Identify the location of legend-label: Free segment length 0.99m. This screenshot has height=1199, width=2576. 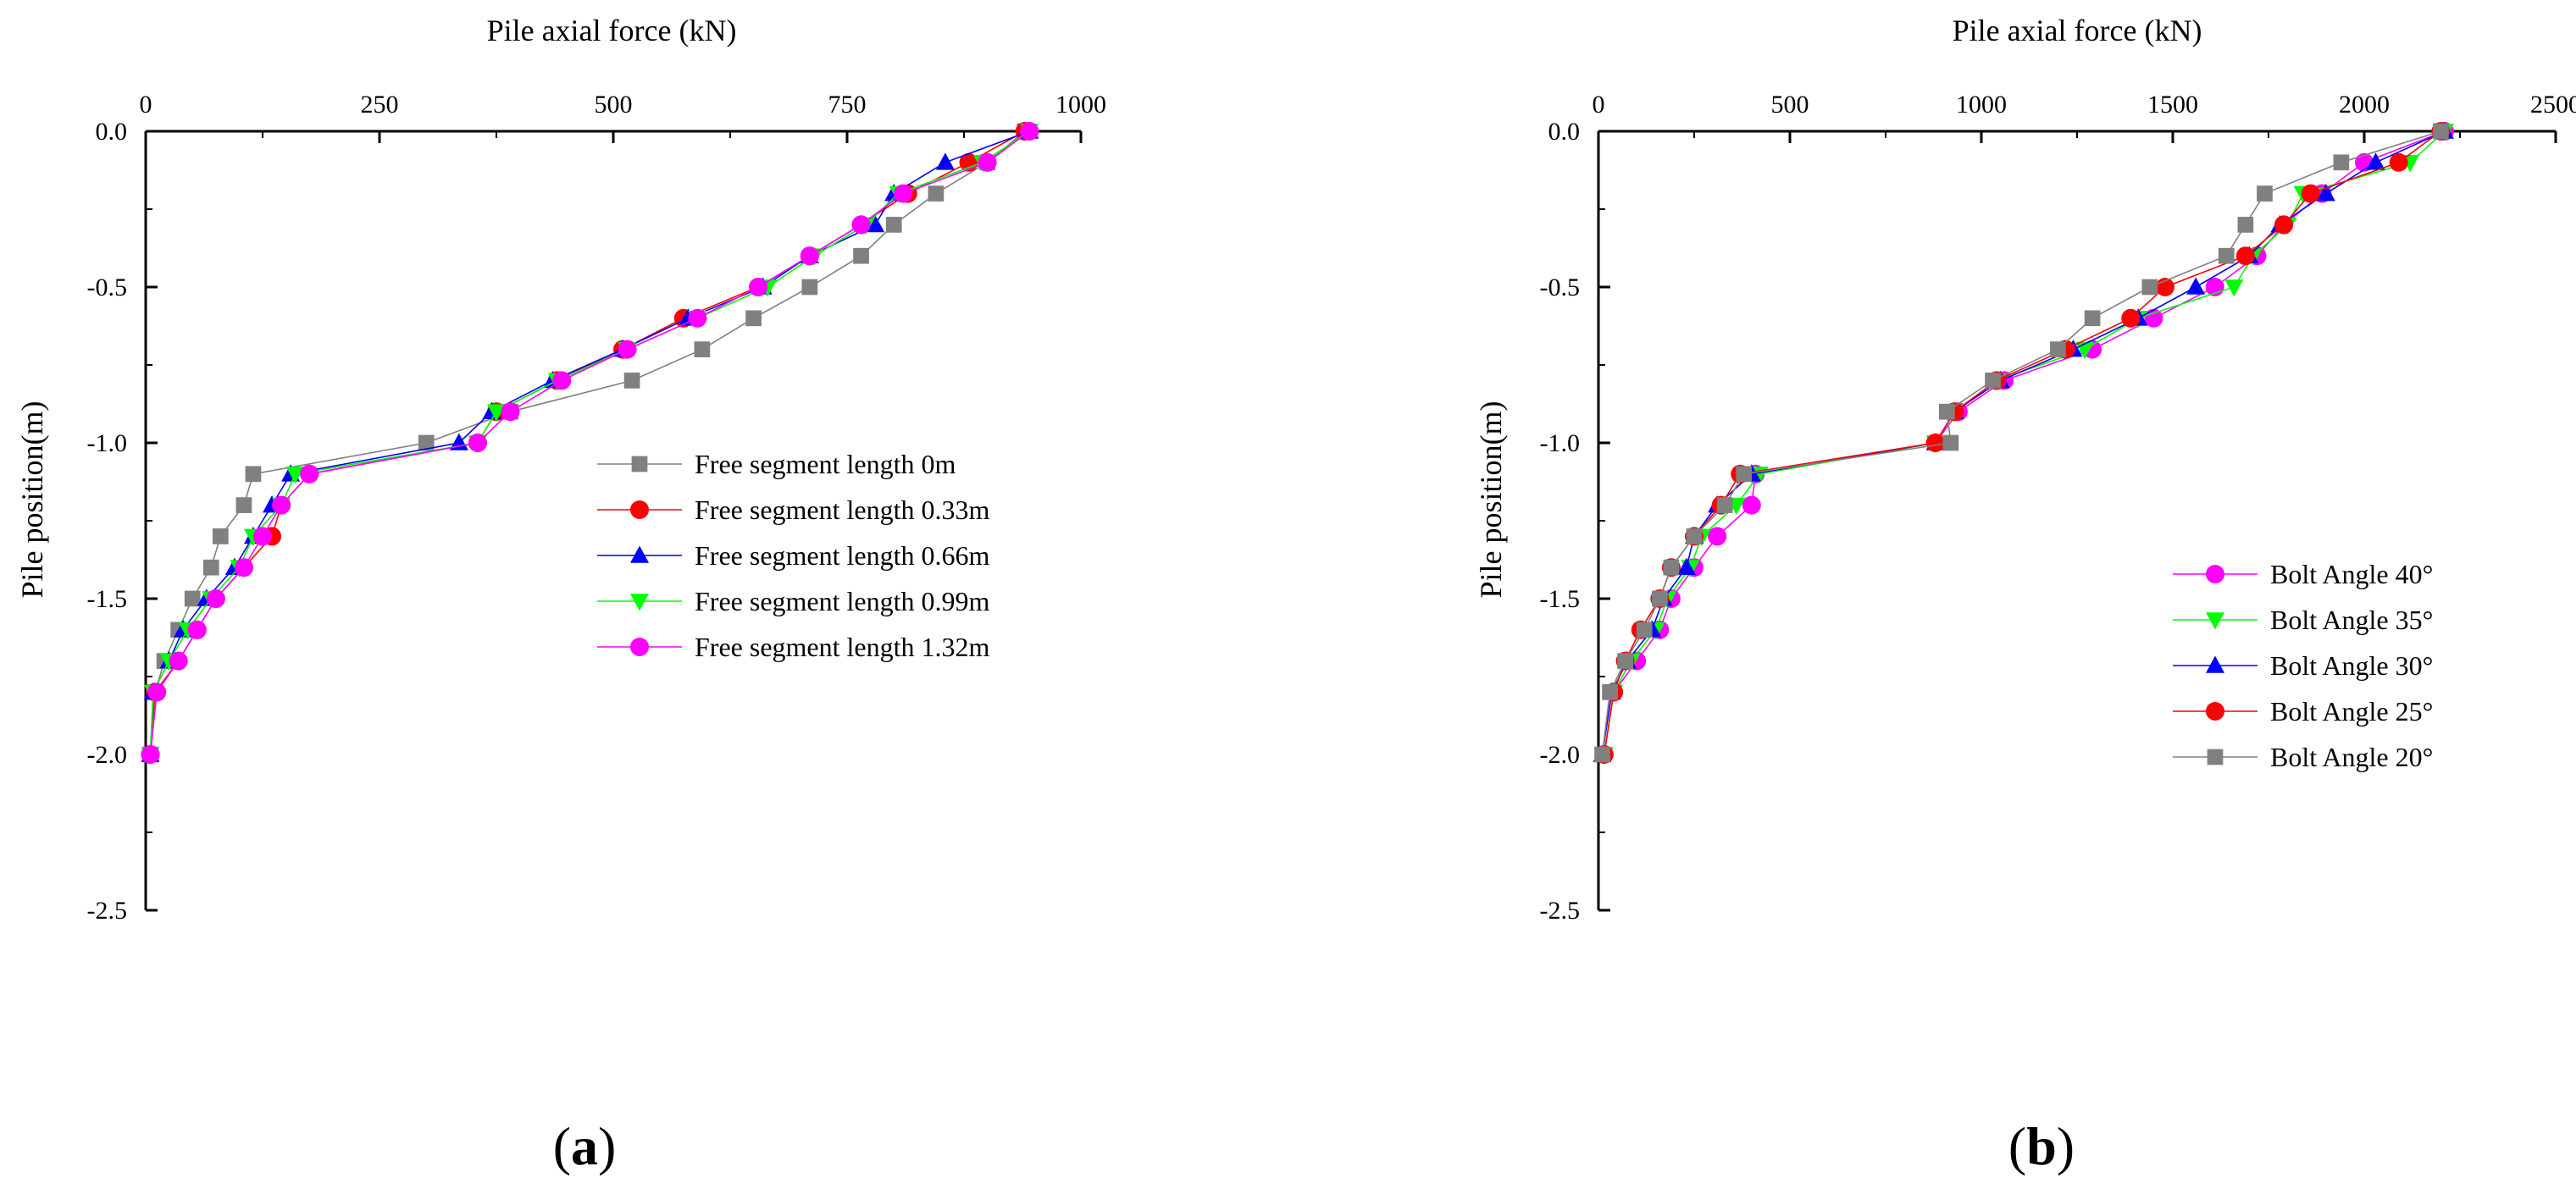
(842, 601).